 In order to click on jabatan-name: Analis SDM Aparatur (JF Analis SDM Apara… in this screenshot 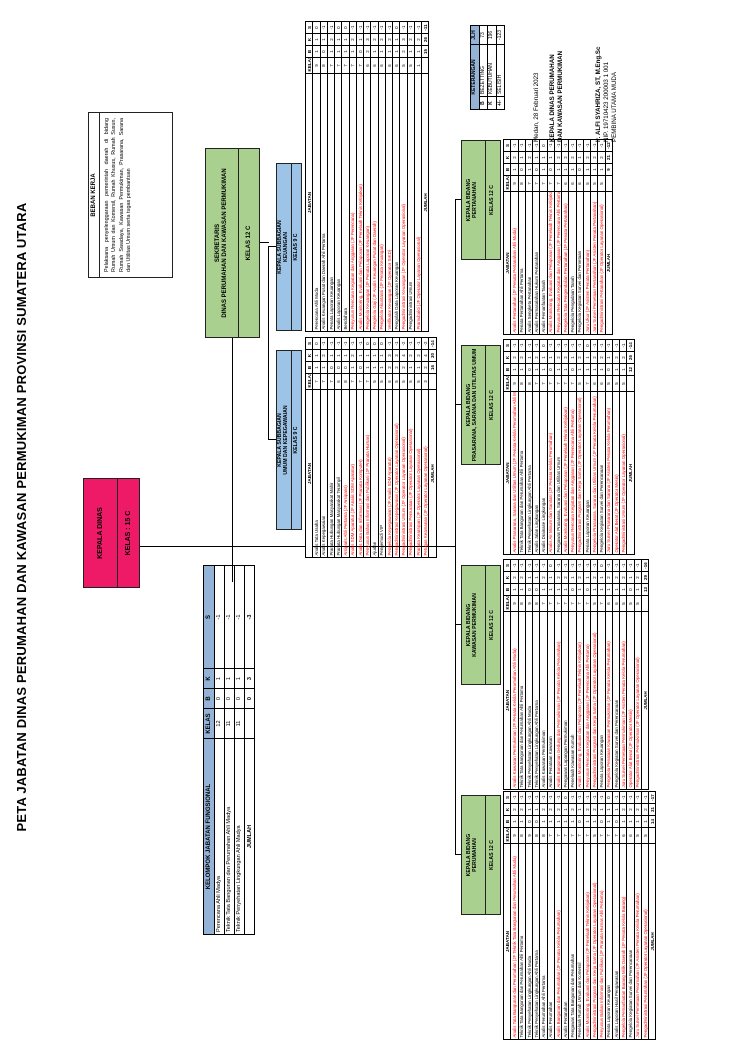, I will do `click(353, 473)`.